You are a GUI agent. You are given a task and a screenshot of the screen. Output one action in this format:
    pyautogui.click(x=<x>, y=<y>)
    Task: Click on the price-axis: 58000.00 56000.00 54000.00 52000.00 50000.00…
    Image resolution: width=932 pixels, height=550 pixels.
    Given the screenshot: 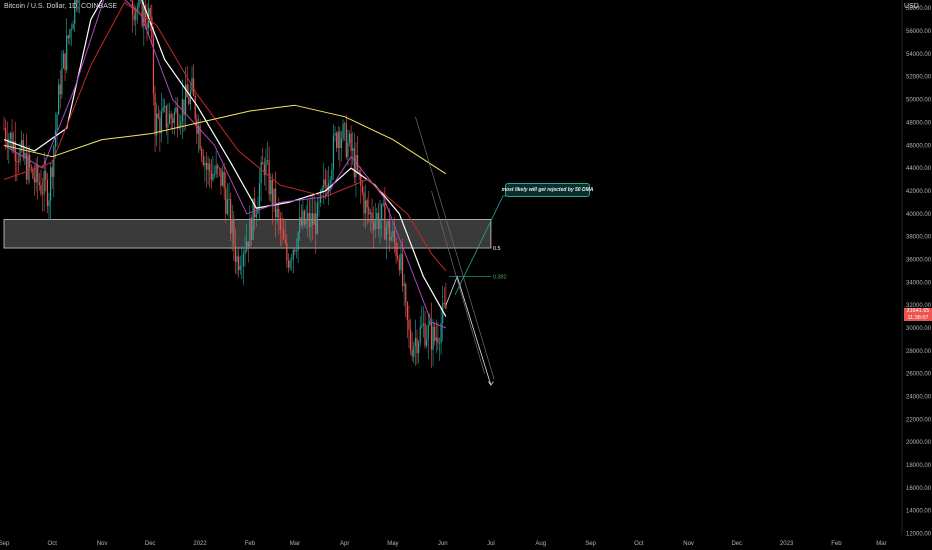 What is the action you would take?
    pyautogui.click(x=919, y=271)
    